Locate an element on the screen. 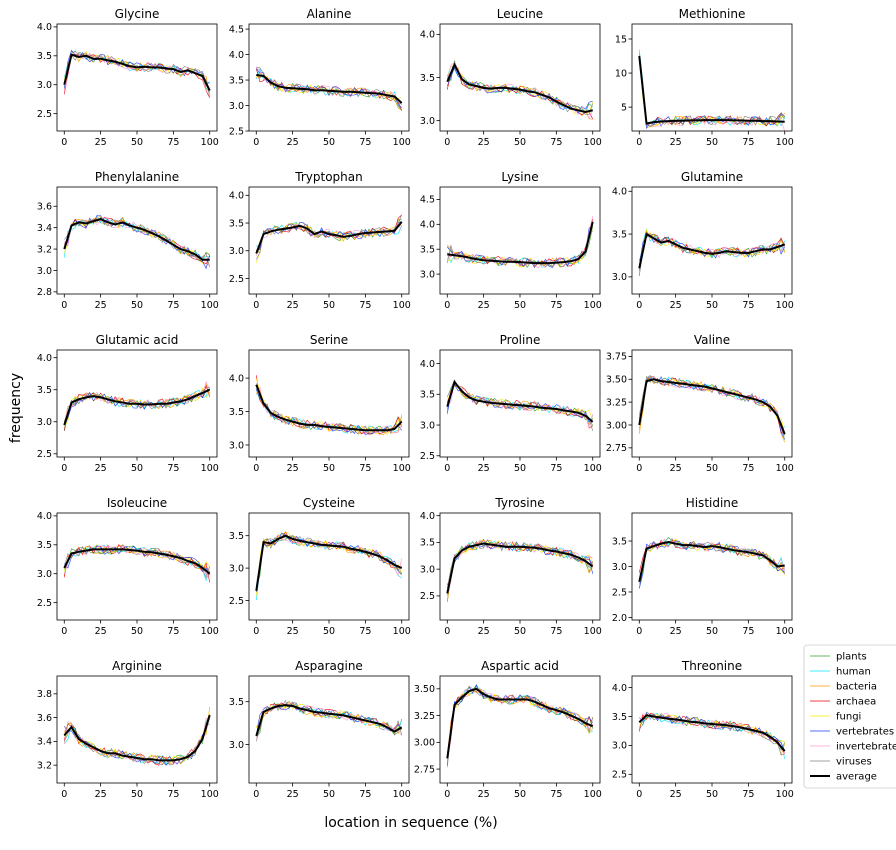  series-line-human is located at coordinates (329, 567).